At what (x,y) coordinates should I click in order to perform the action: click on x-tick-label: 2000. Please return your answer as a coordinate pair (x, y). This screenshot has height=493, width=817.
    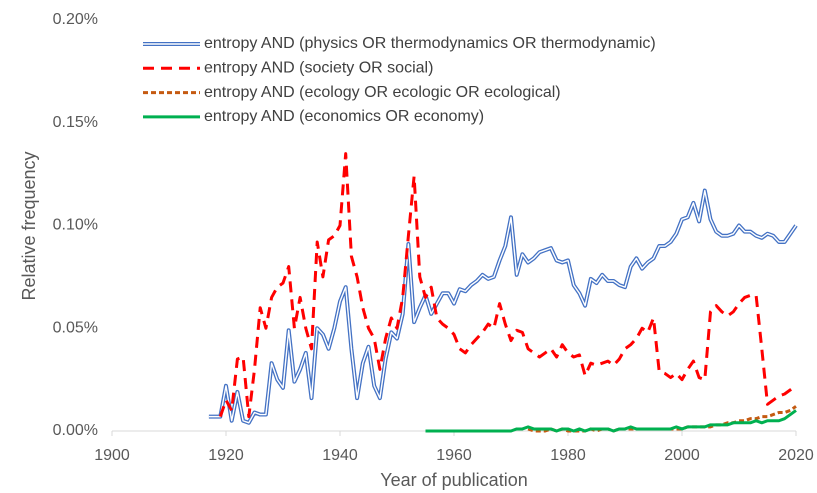
    Looking at the image, I should click on (682, 455).